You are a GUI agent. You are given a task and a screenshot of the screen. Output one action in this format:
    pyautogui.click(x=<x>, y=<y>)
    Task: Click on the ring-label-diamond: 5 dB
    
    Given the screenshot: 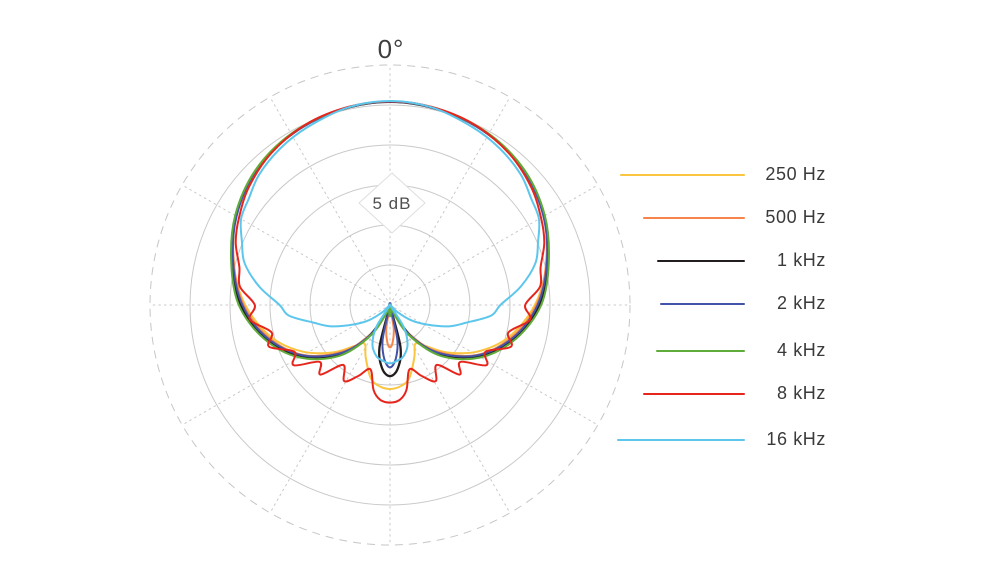 What is the action you would take?
    pyautogui.click(x=392, y=203)
    